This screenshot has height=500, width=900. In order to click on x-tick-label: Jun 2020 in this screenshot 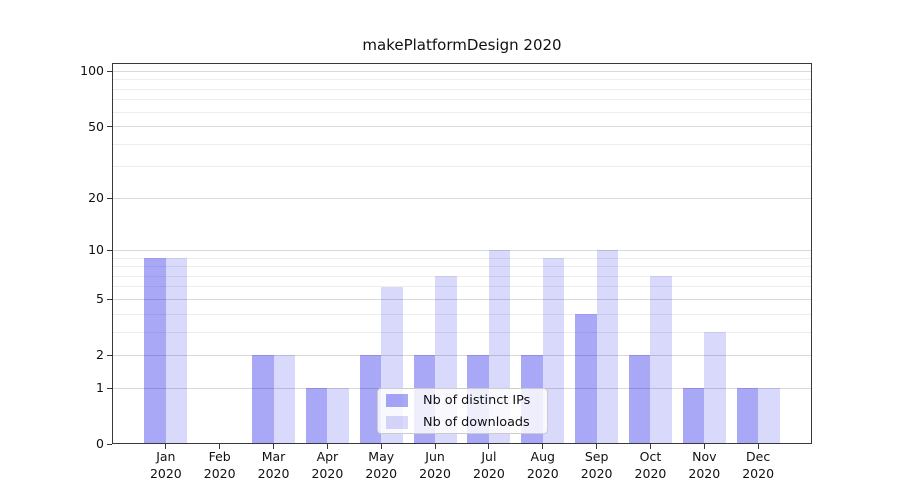, I will do `click(435, 465)`.